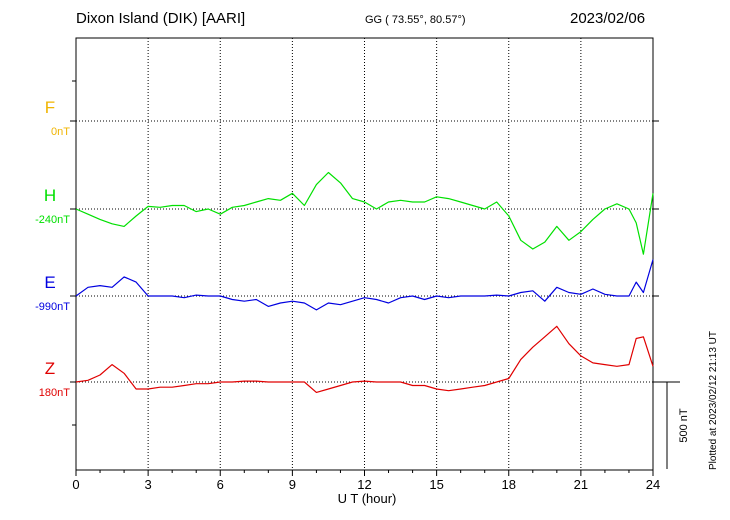 Image resolution: width=730 pixels, height=520 pixels. What do you see at coordinates (684, 425) in the screenshot?
I see `scale-bar-label: 500 nT` at bounding box center [684, 425].